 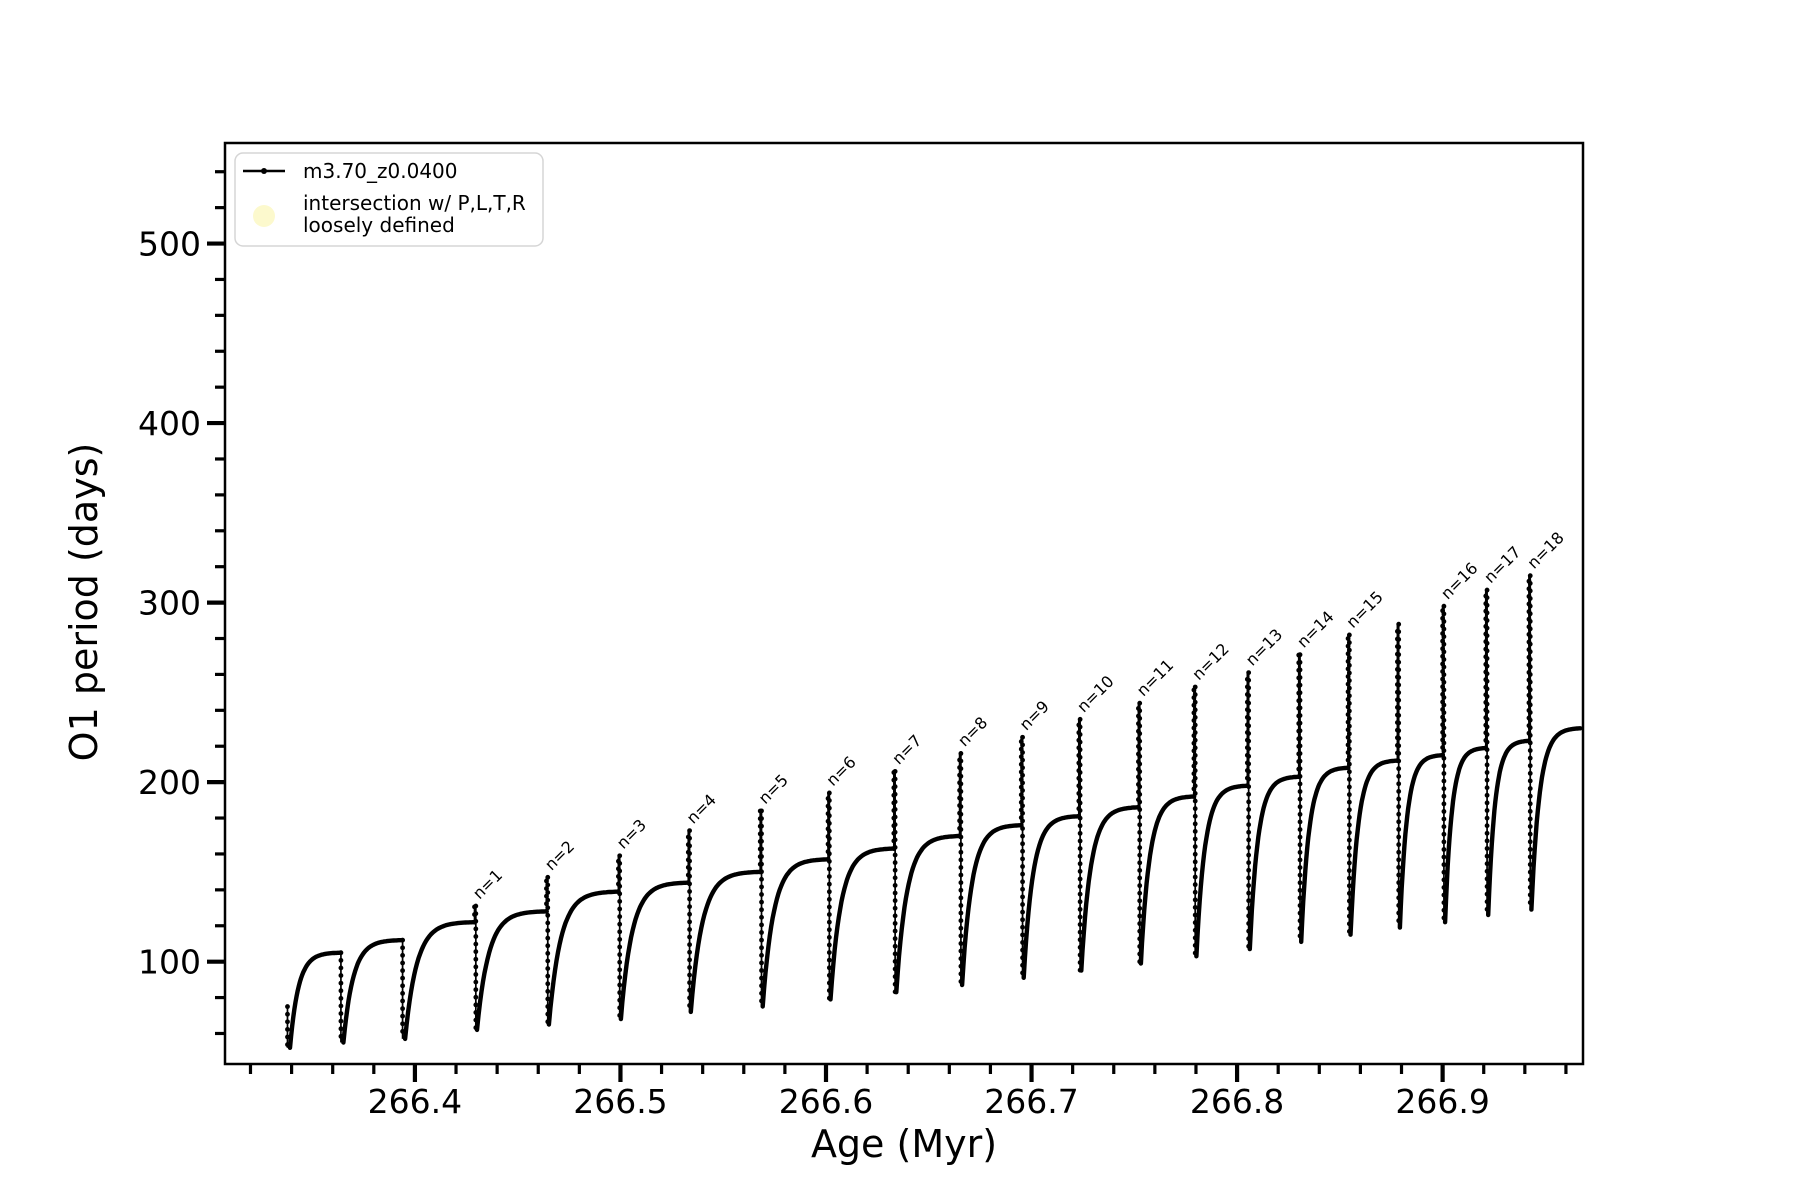 I want to click on legend-entry-series-label: m3.70_z0.0400, so click(x=380, y=171).